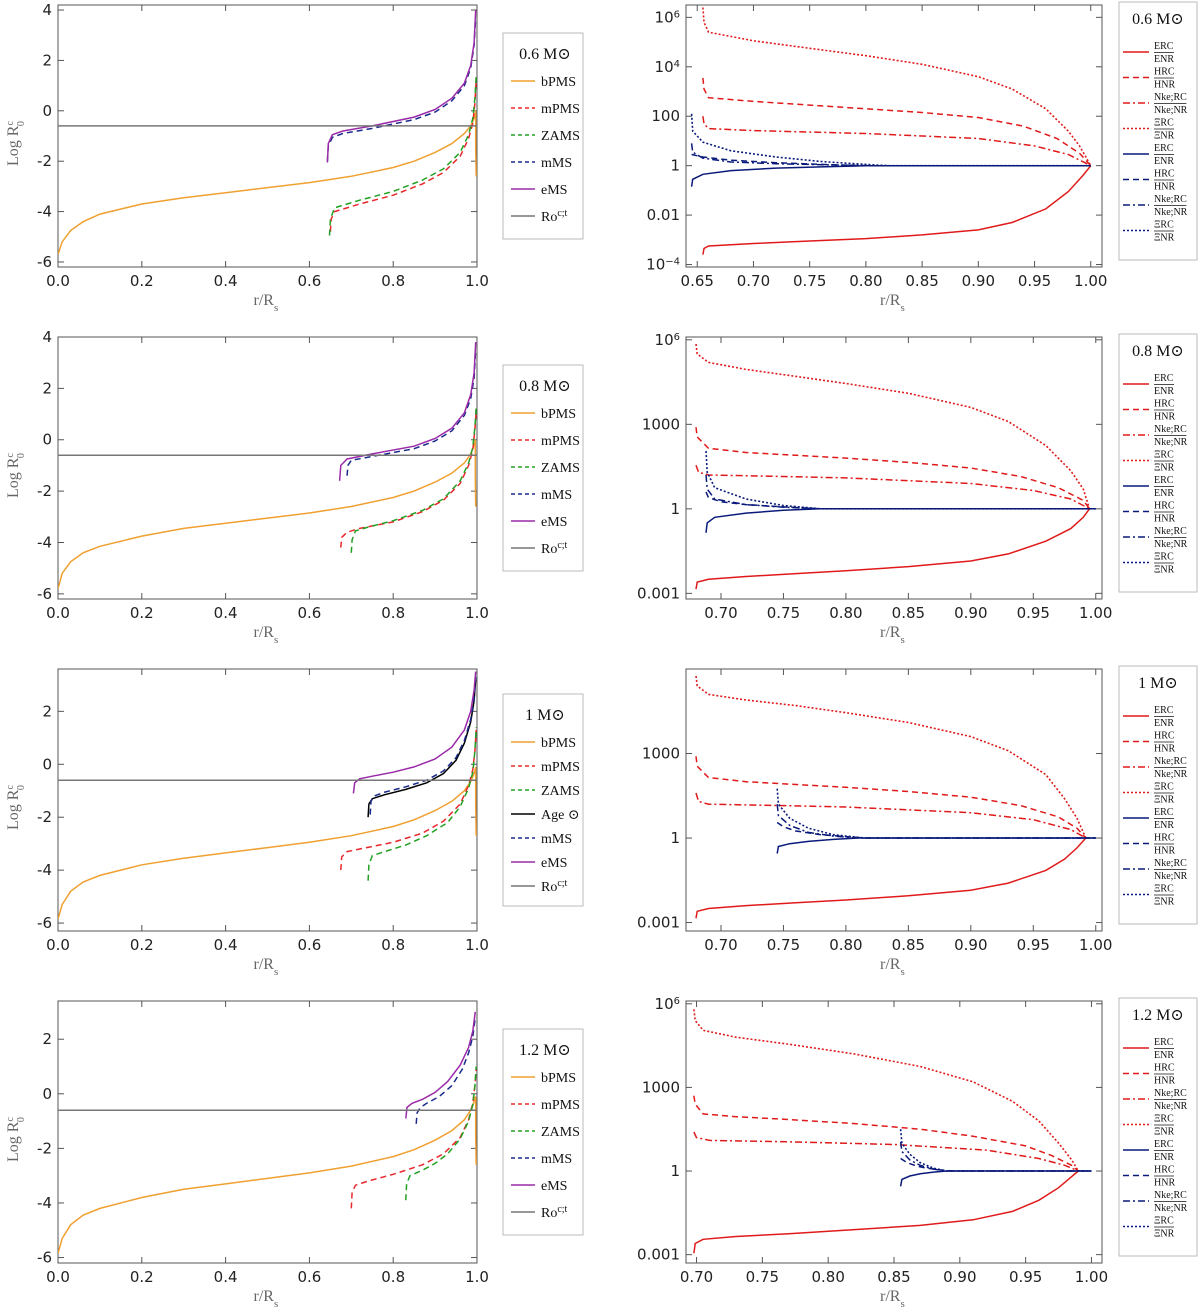 The height and width of the screenshot is (1313, 1200). I want to click on y-tick-label: 1, so click(675, 509).